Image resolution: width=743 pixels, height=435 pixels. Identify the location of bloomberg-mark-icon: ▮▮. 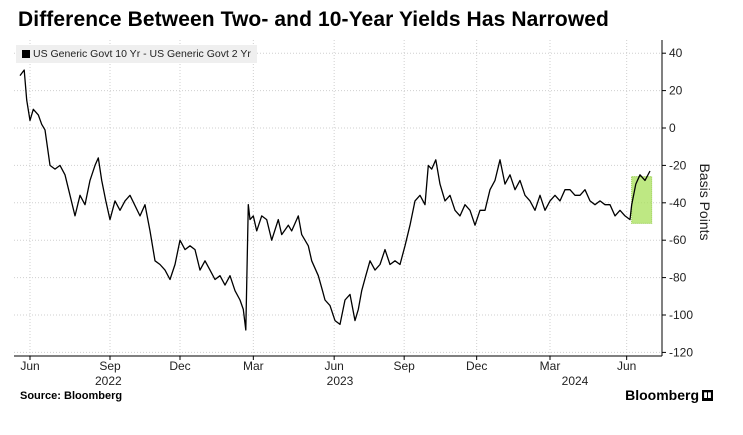
(707, 395).